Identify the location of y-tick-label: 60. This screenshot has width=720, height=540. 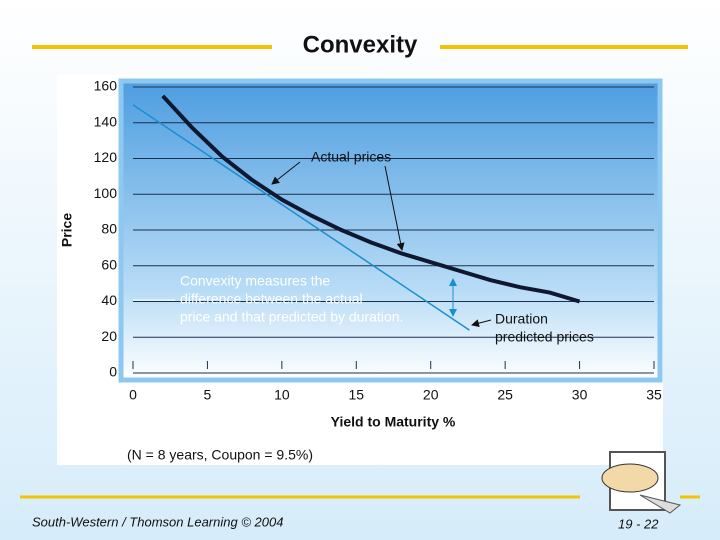
(109, 264).